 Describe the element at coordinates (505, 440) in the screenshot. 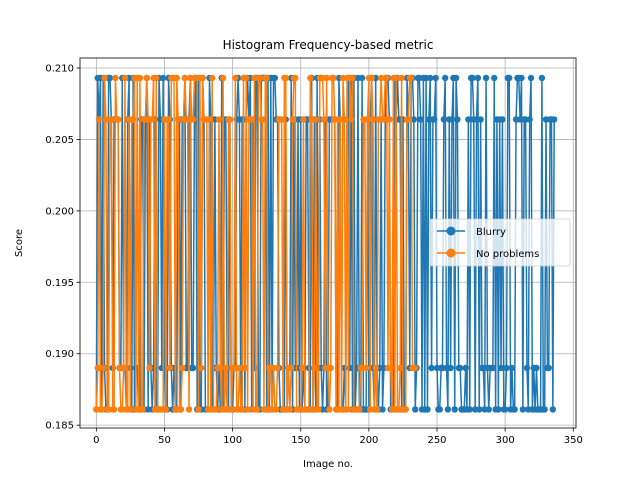

I see `x-tick-label: 300` at that location.